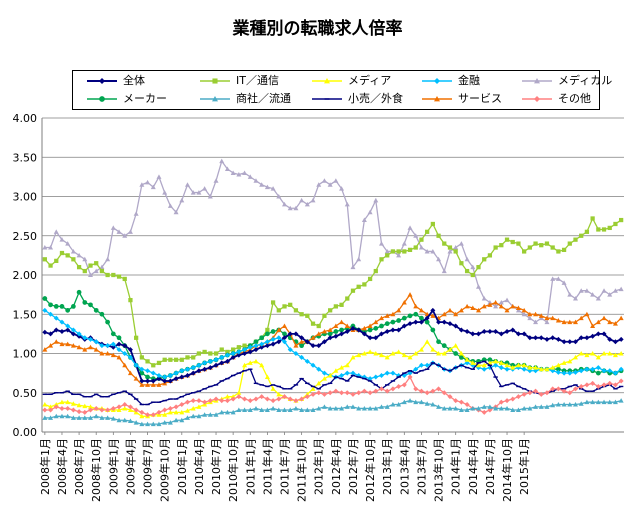 Image resolution: width=635 pixels, height=525 pixels. Describe the element at coordinates (25, 118) in the screenshot. I see `y-tick-label: 4.00` at that location.